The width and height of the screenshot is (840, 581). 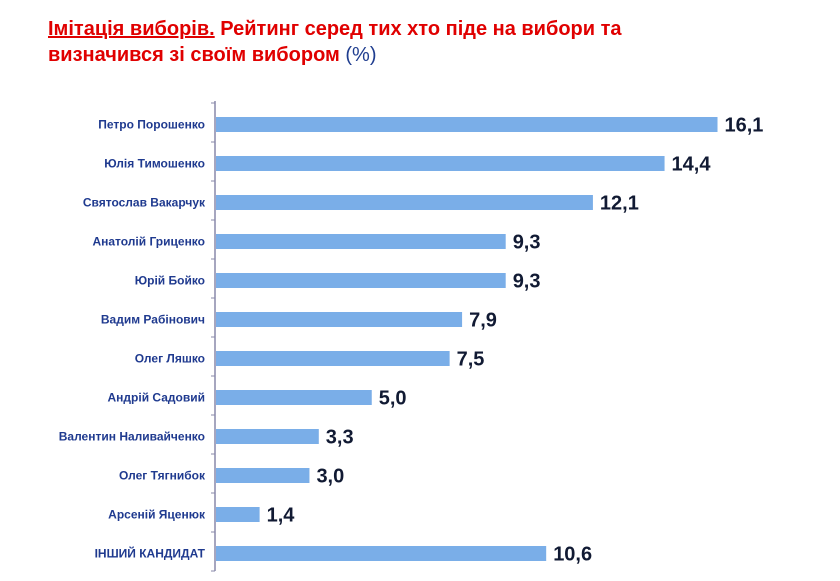 I want to click on data-label: 7,5, so click(x=471, y=360).